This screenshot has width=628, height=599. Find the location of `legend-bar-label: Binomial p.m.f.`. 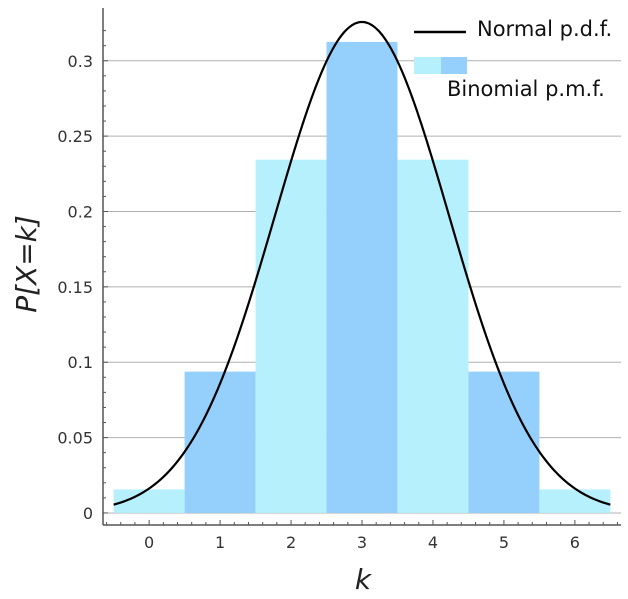

legend-bar-label: Binomial p.m.f. is located at coordinates (526, 89).